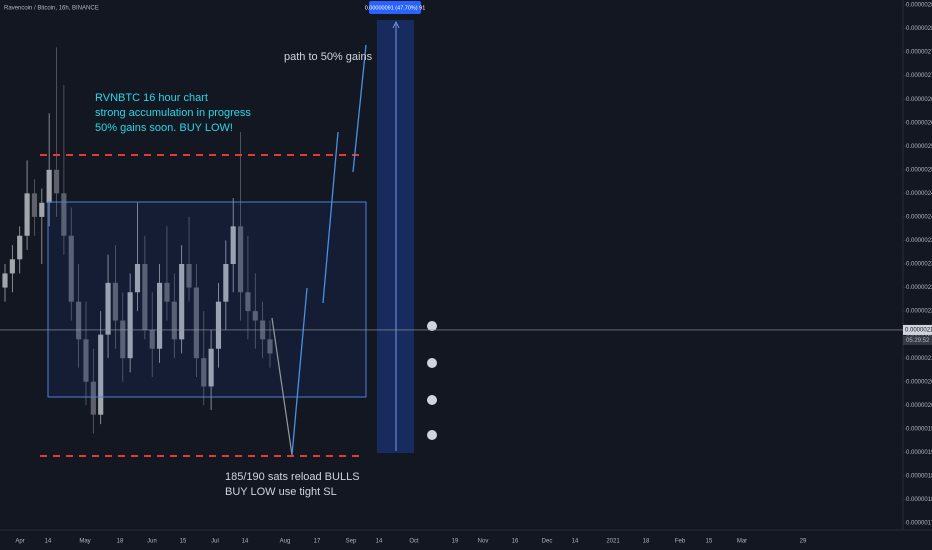 The height and width of the screenshot is (550, 932). I want to click on annotation: 185/190 sats reload BULLS, so click(292, 477).